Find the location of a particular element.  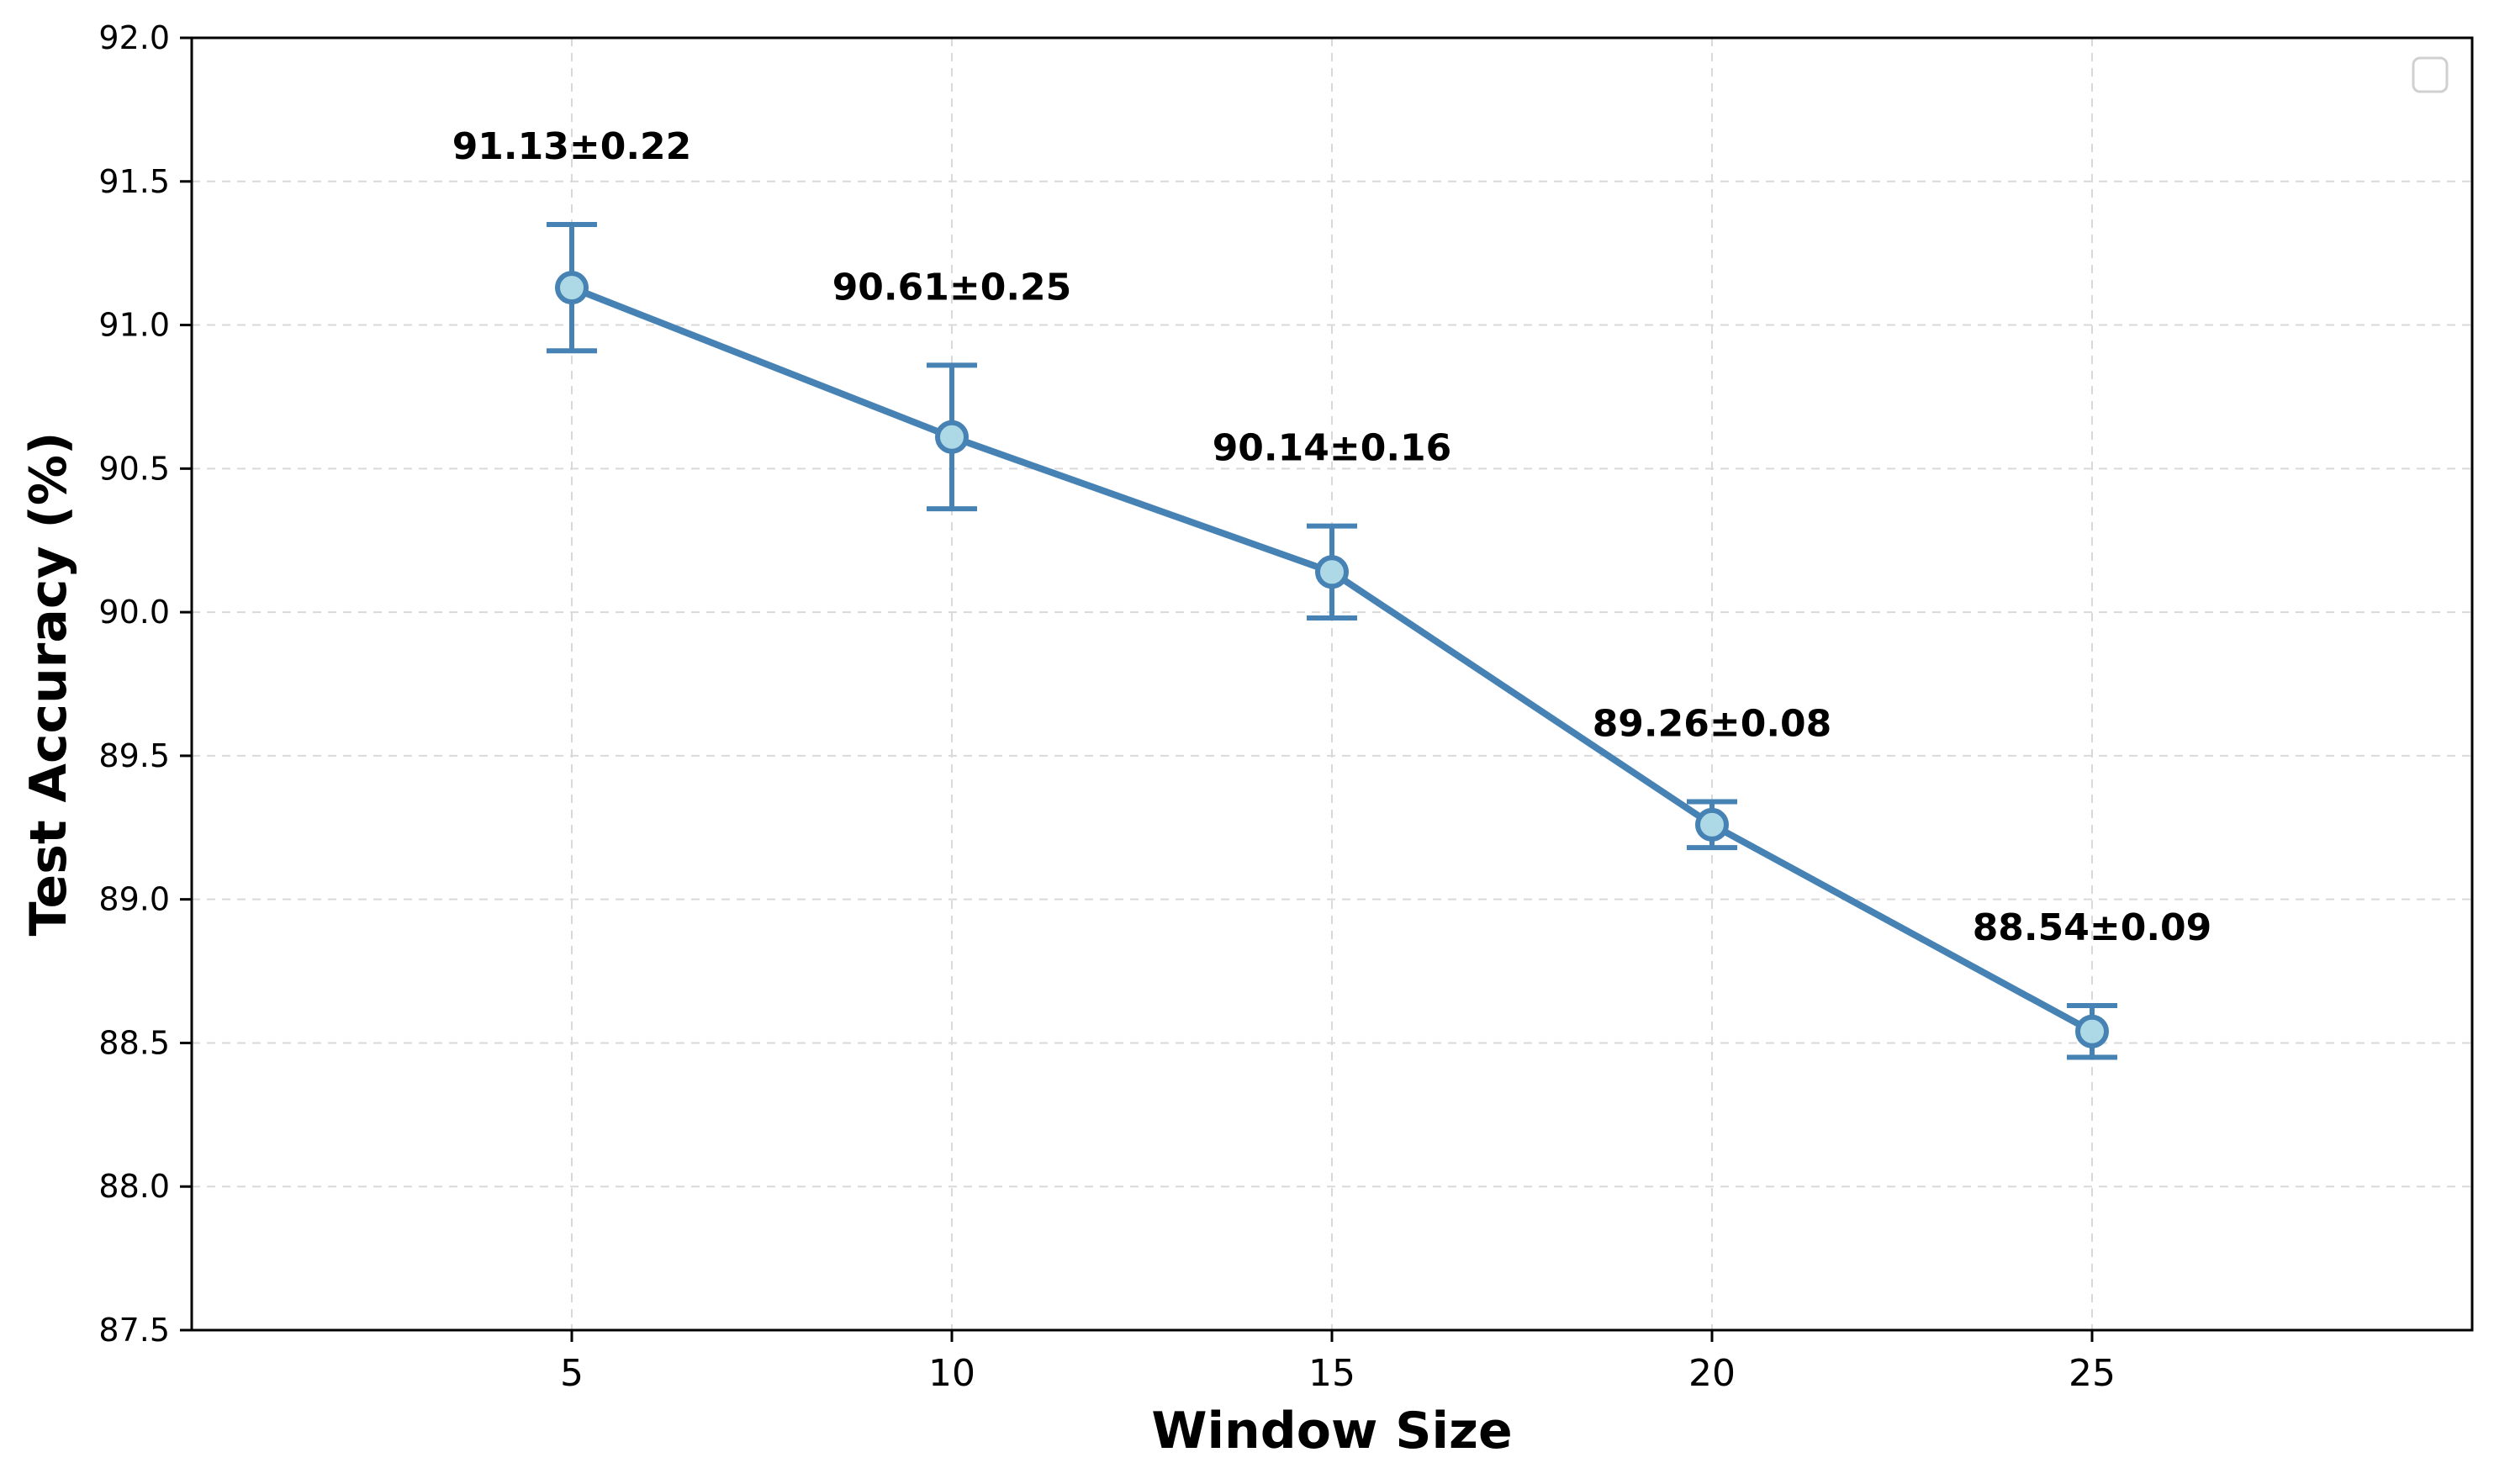

data-label: 88.54±0.09 is located at coordinates (2092, 927).